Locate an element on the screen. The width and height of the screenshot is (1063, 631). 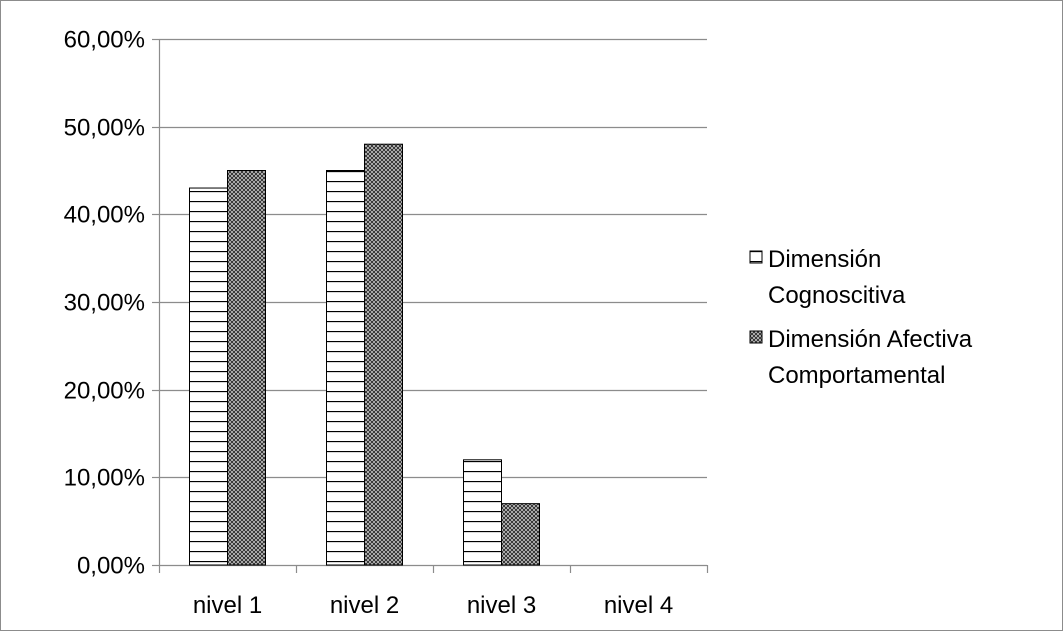
x-tick-label: nivel 3 is located at coordinates (501, 605).